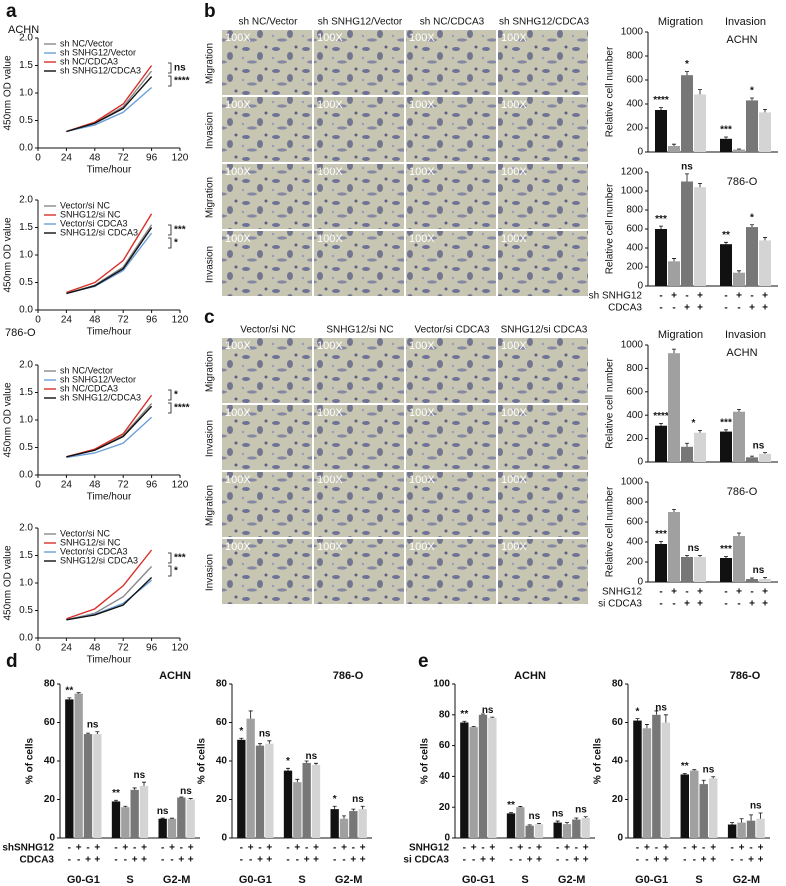  I want to click on legend-label: SNHG12/si CDCA3, so click(99, 232).